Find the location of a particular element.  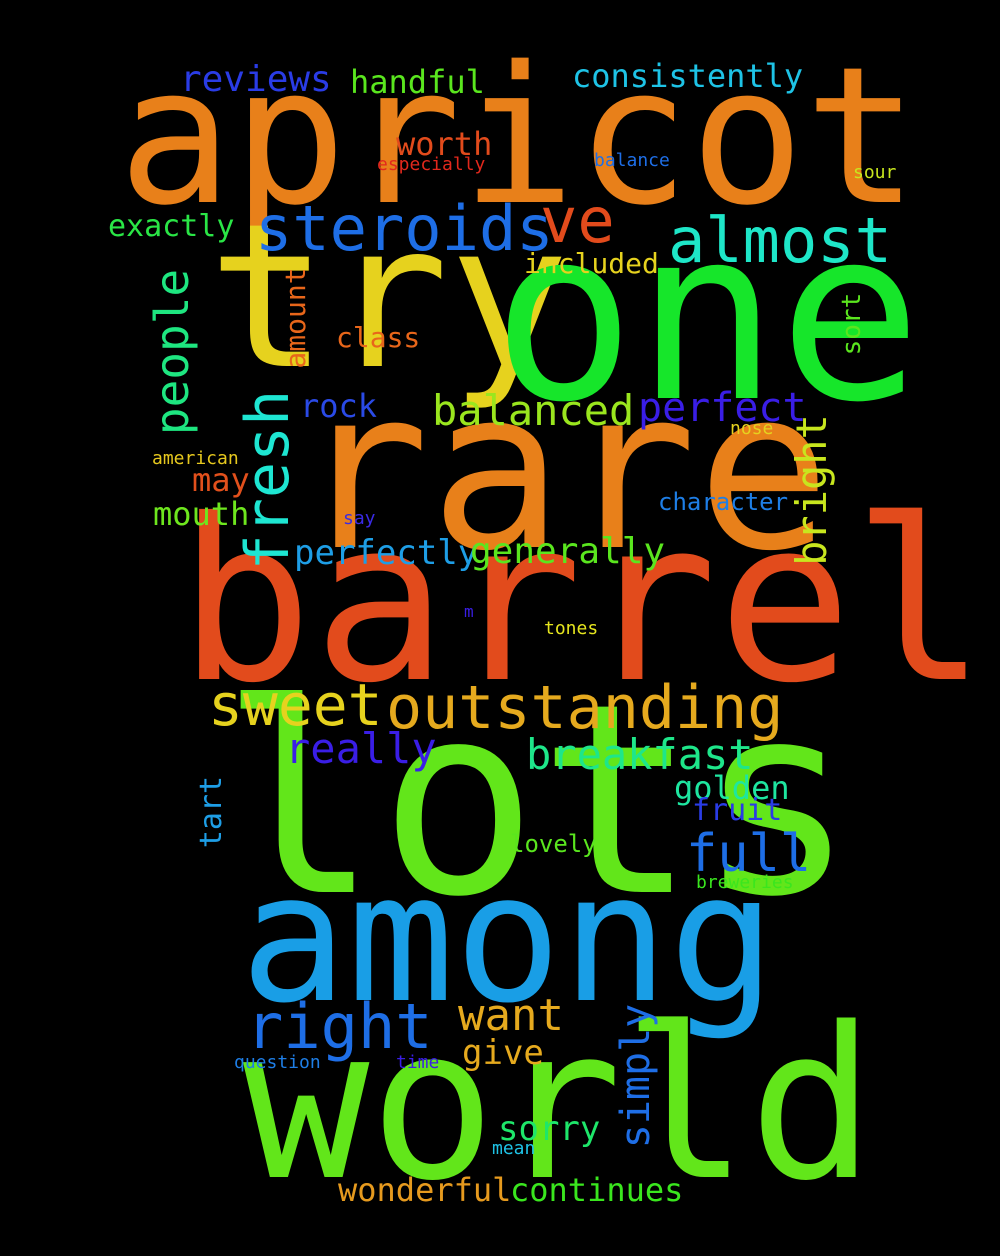

word-question: question is located at coordinates (277, 1062).